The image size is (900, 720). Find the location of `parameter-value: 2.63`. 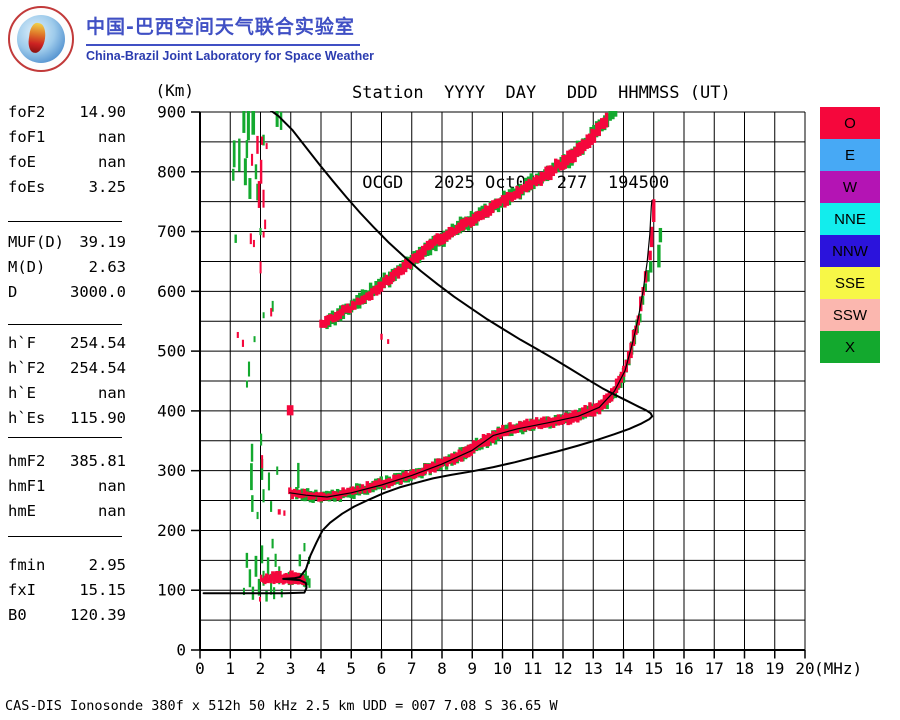

parameter-value: 2.63 is located at coordinates (107, 267).